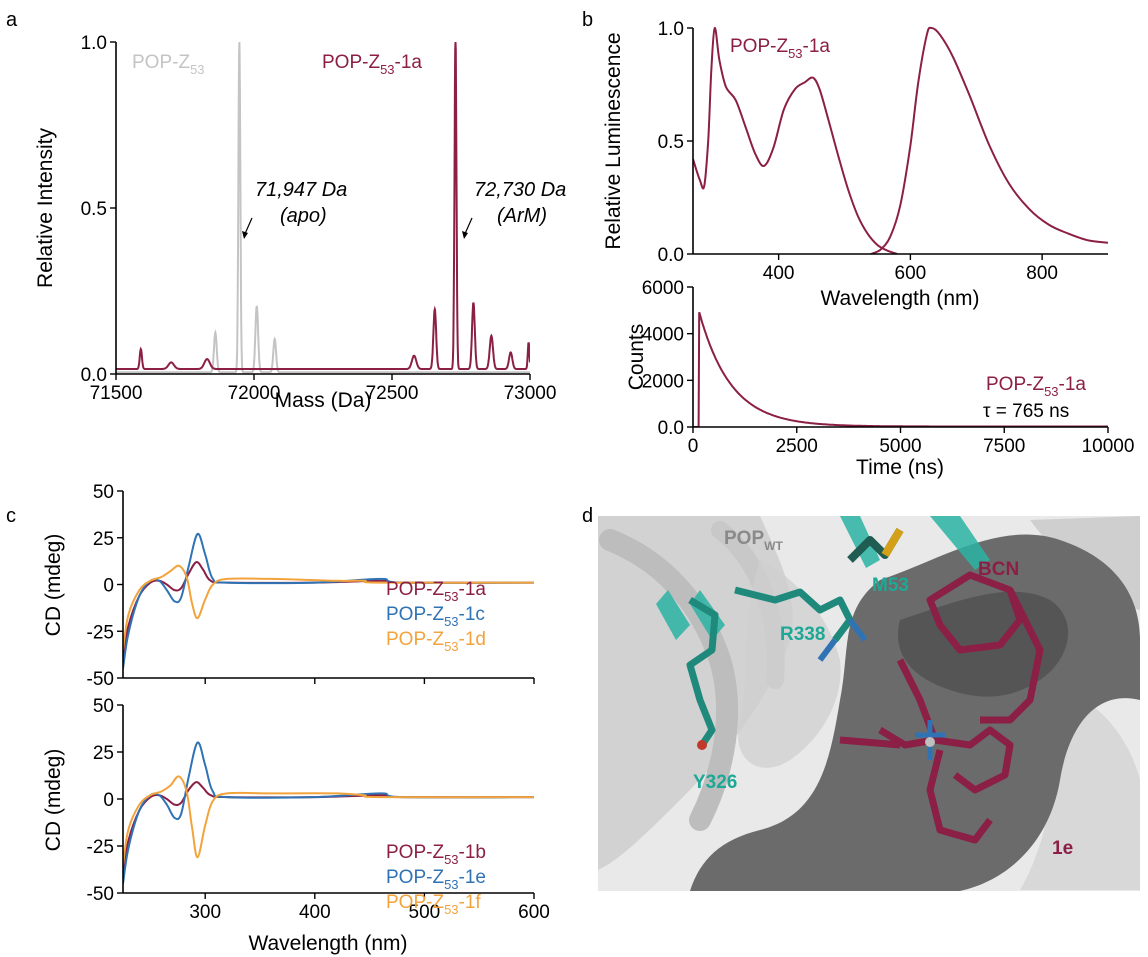 The image size is (1148, 957). I want to click on bcn-linker, so click(1012, 656).